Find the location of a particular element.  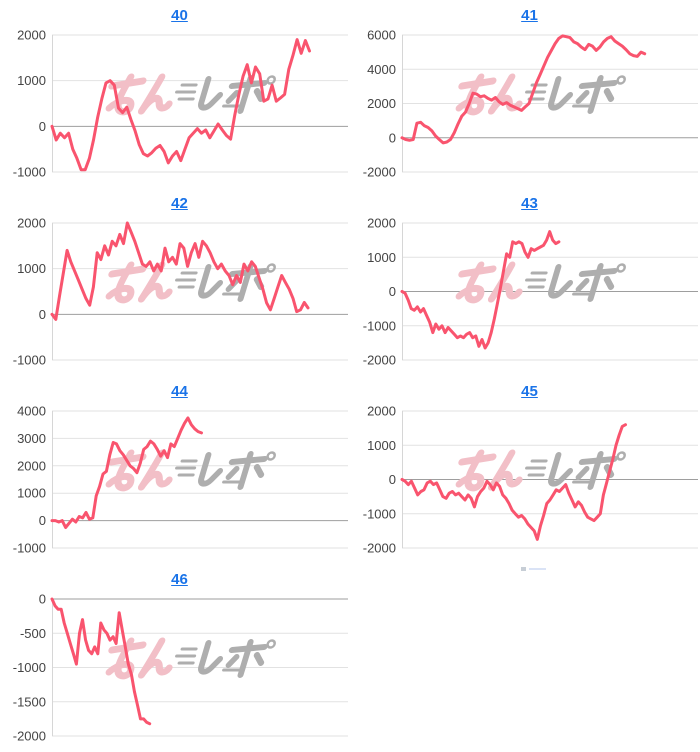

line-chart: 4000 3000 2000 1000 0 -1000 is located at coordinates (180, 481).